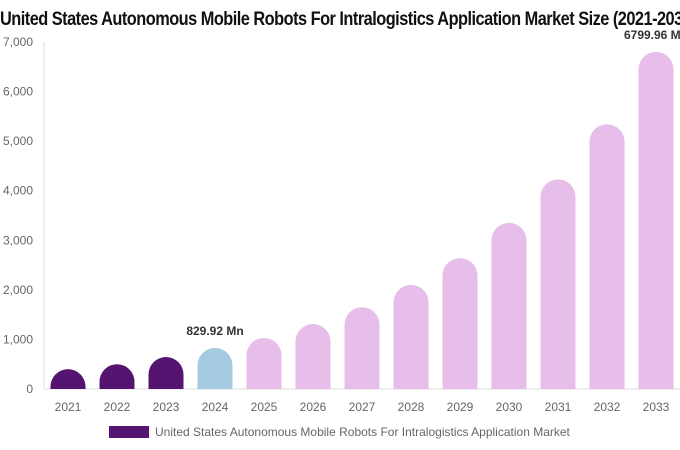 The height and width of the screenshot is (450, 680). I want to click on bar-2026, so click(313, 356).